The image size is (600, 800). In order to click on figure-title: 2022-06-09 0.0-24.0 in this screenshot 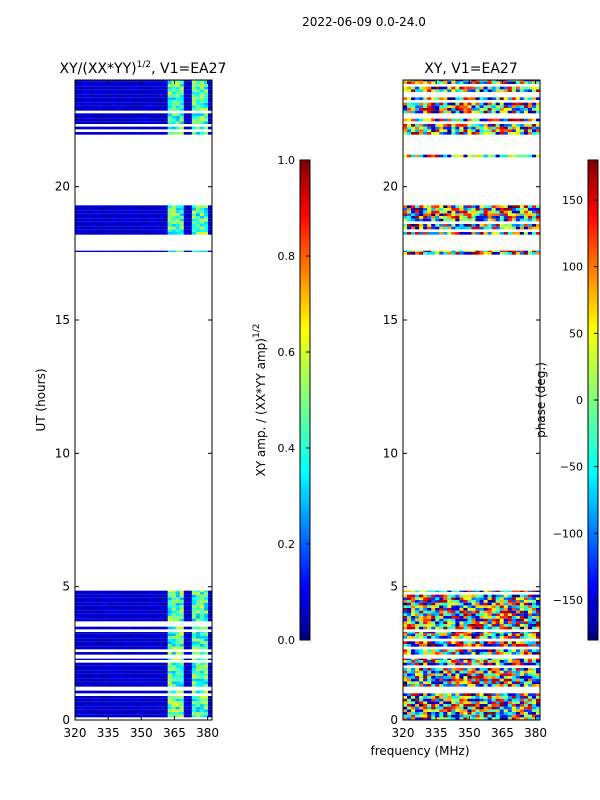, I will do `click(364, 22)`.